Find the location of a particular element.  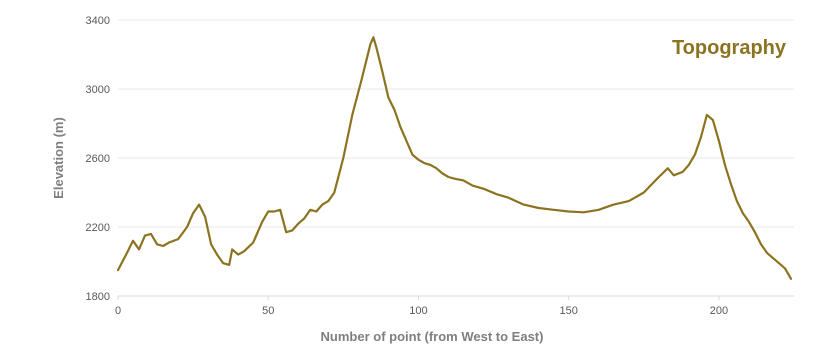

axes is located at coordinates (455, 297).